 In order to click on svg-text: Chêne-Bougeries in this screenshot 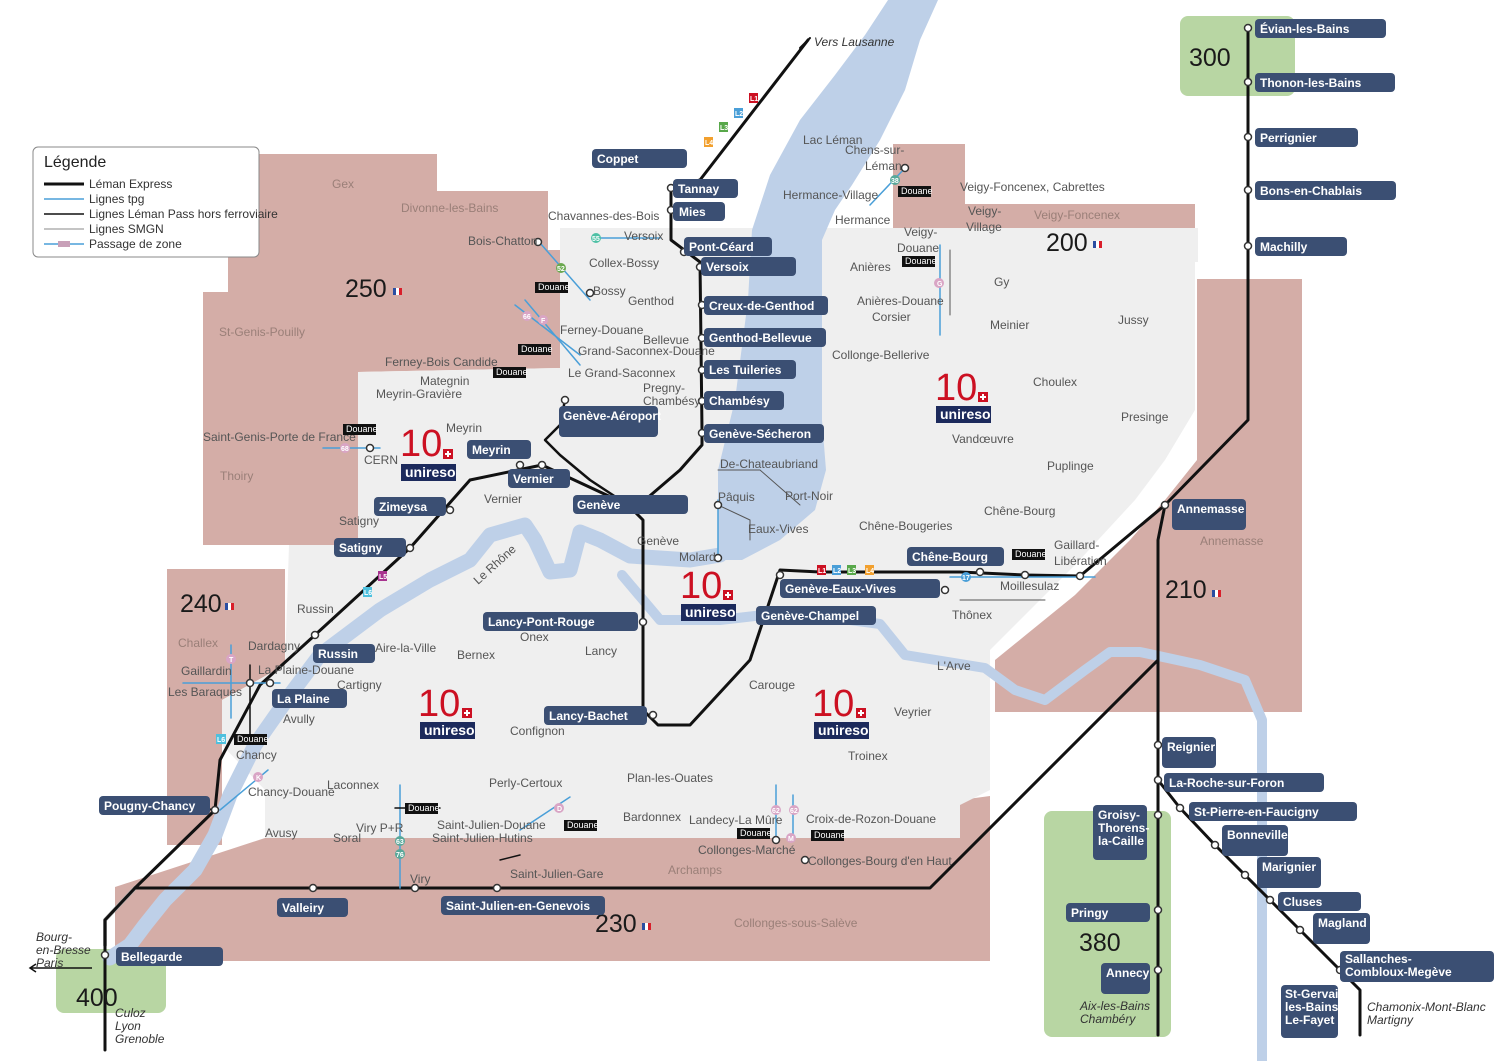, I will do `click(905, 526)`.